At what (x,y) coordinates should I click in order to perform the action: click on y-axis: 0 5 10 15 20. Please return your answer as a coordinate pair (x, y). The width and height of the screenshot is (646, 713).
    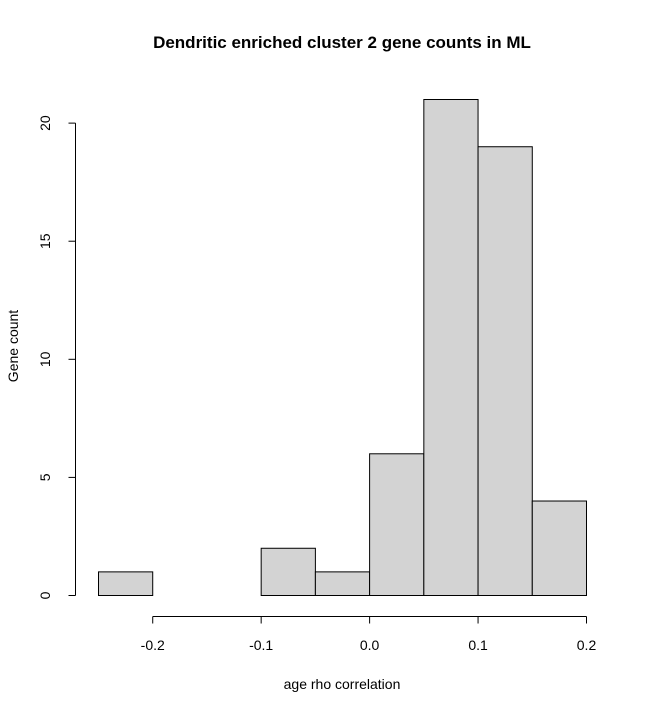
    Looking at the image, I should click on (56, 357).